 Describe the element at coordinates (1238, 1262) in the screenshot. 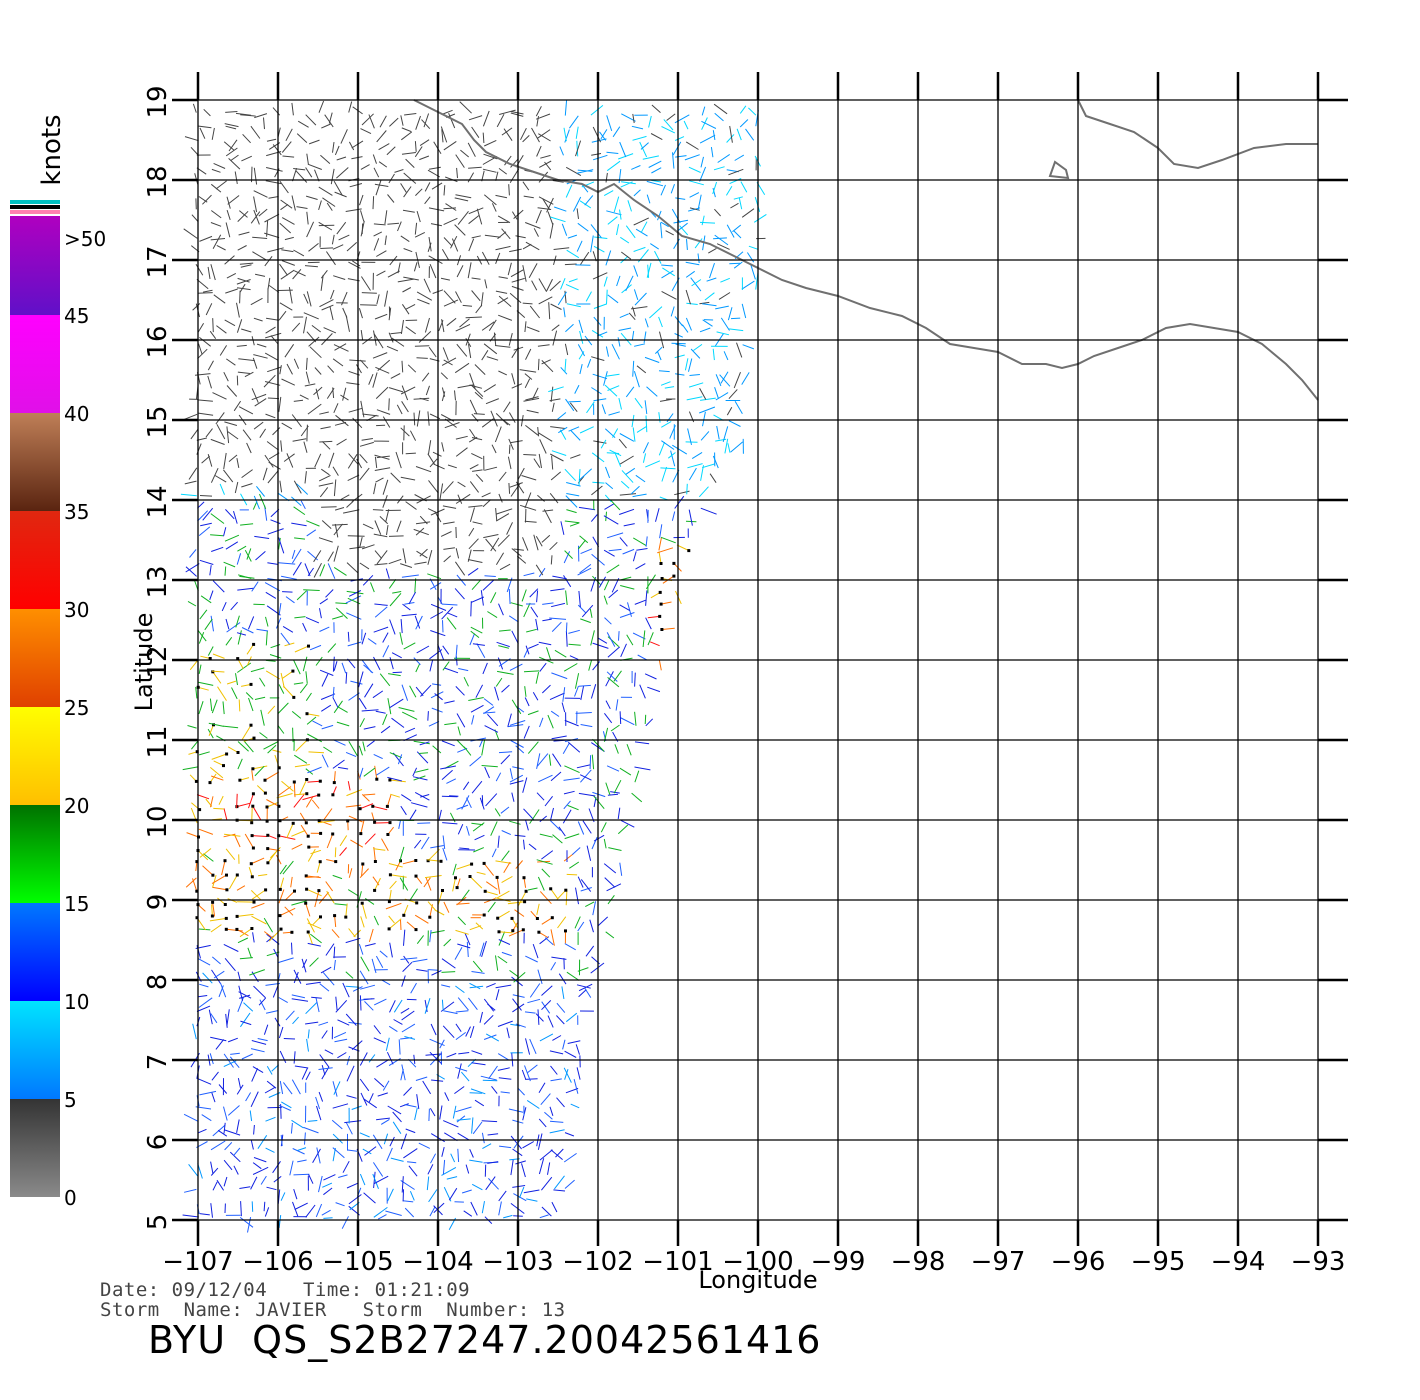

I see `lon-tick-label: −94` at that location.